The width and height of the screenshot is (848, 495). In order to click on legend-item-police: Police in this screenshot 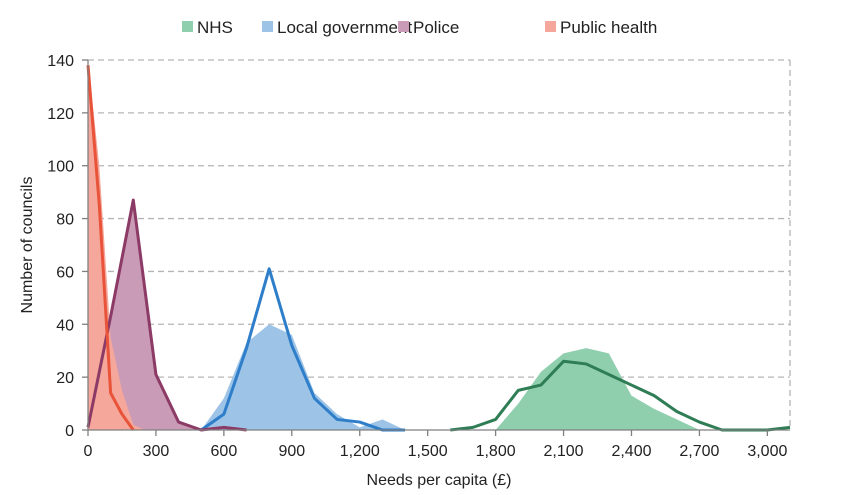, I will do `click(428, 27)`.